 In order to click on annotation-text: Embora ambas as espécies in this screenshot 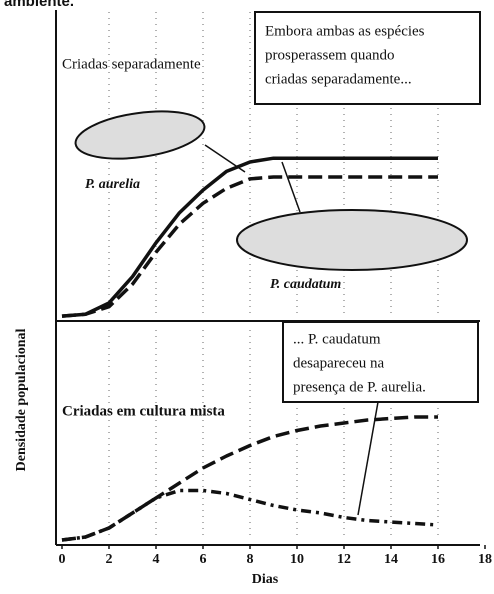, I will do `click(345, 31)`.